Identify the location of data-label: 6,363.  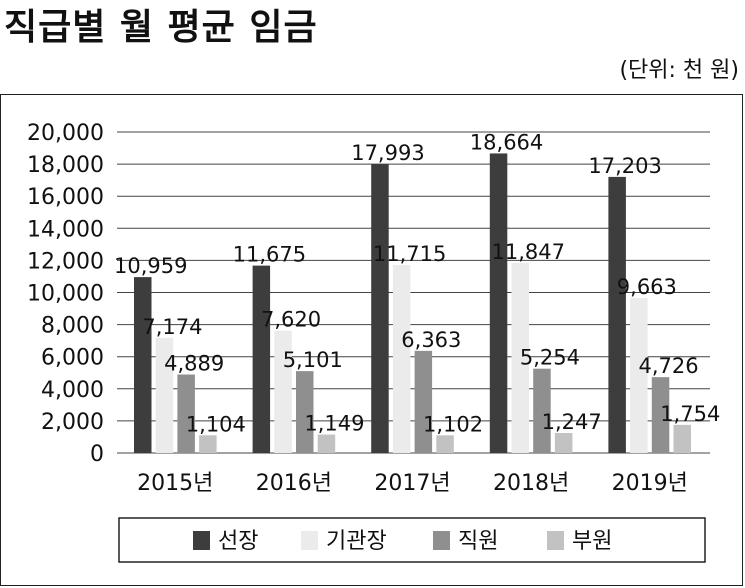
(431, 340).